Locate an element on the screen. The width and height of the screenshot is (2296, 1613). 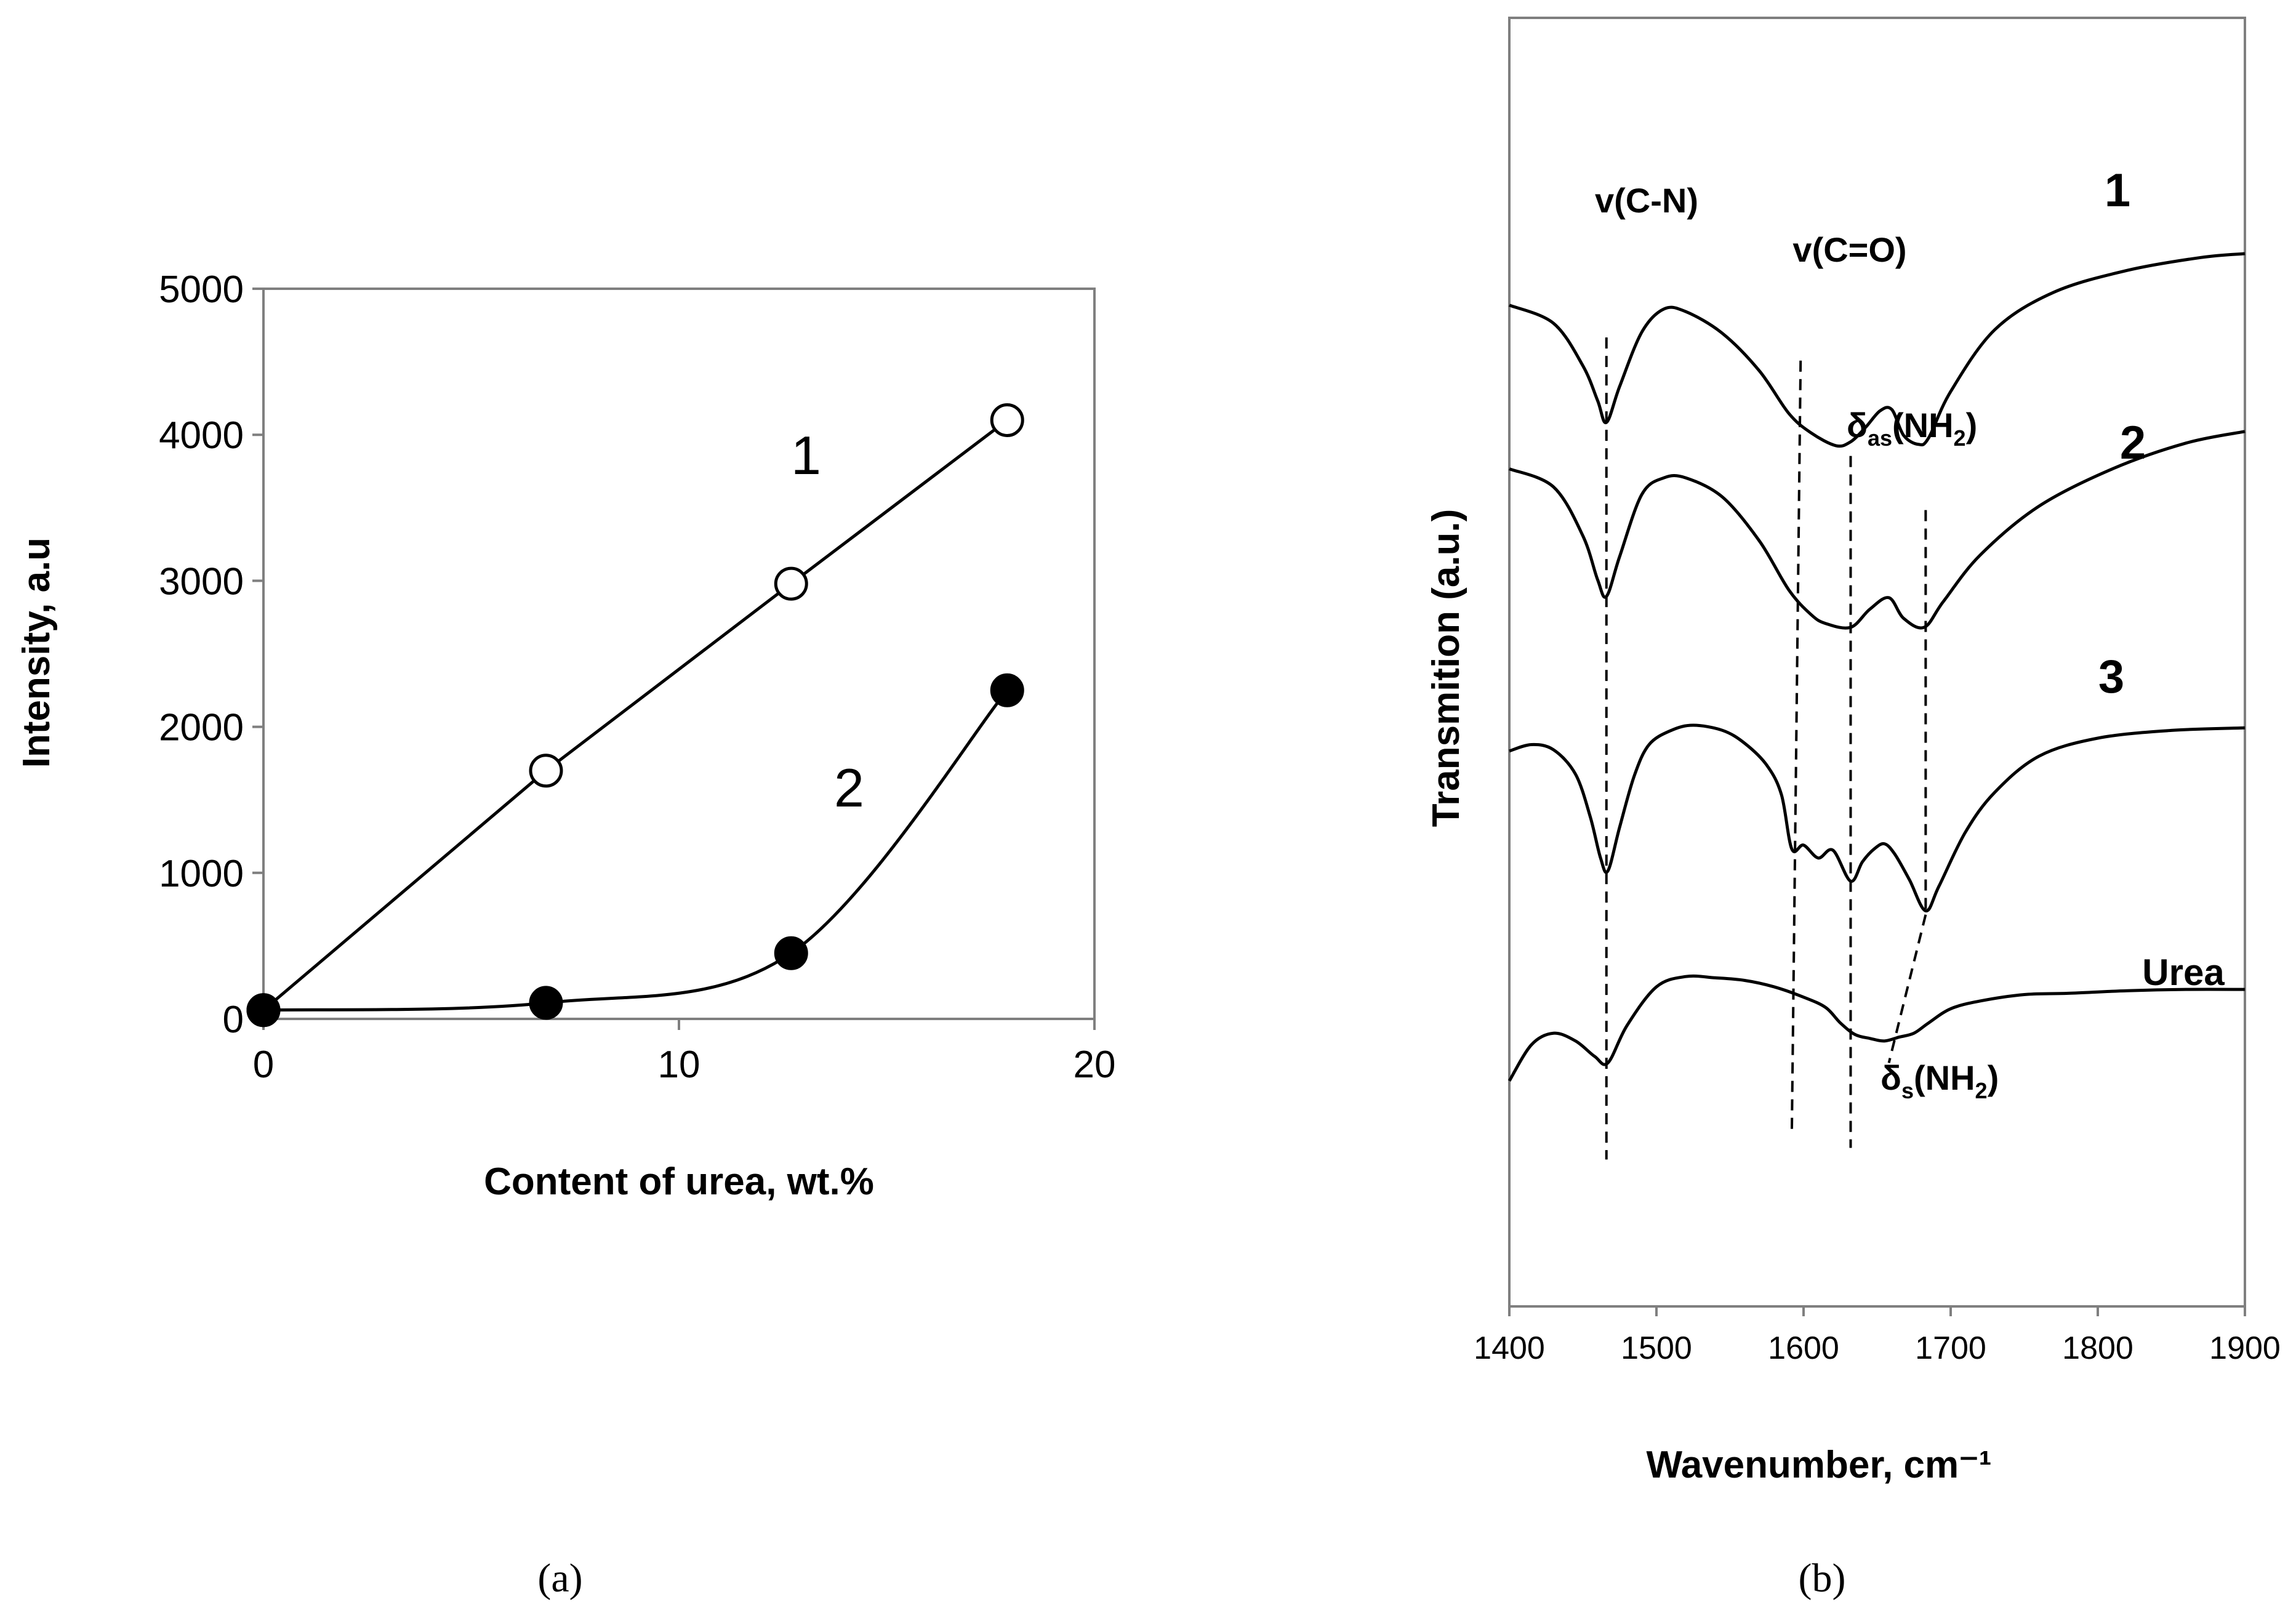
x-tick-label: 1500 is located at coordinates (1656, 1348).